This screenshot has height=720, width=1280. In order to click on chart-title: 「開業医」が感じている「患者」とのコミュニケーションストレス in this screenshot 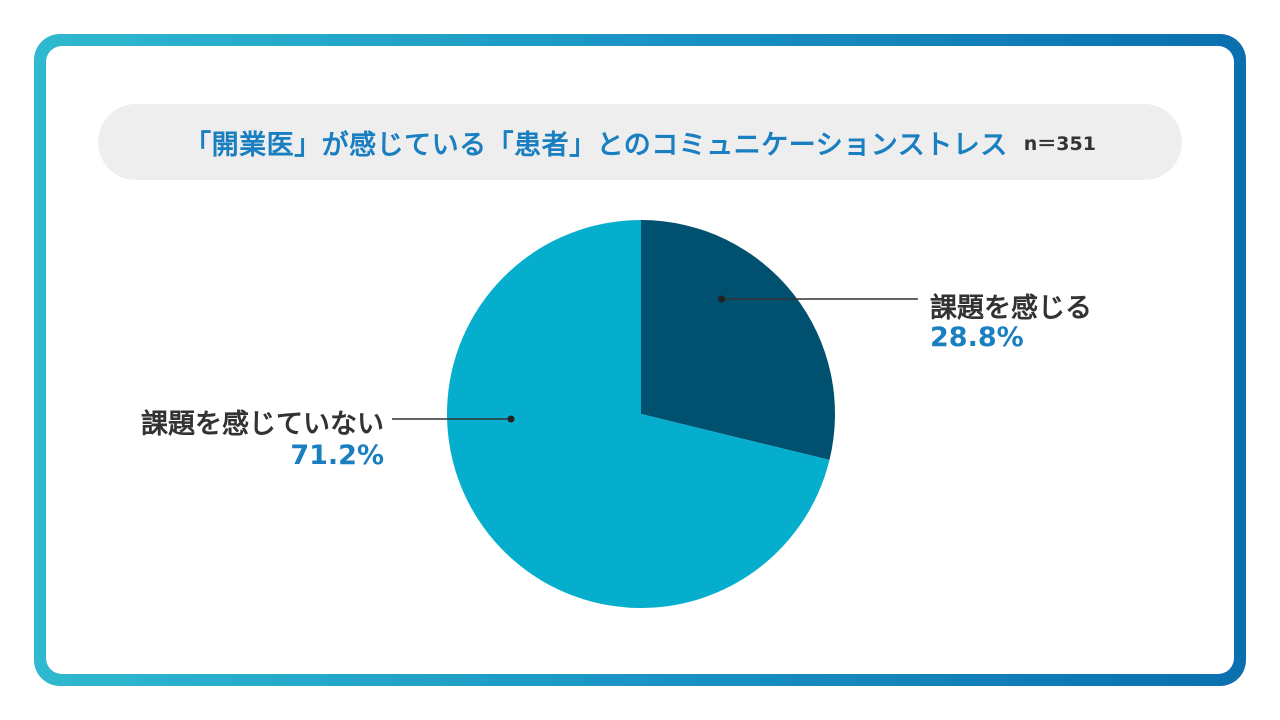, I will do `click(596, 145)`.